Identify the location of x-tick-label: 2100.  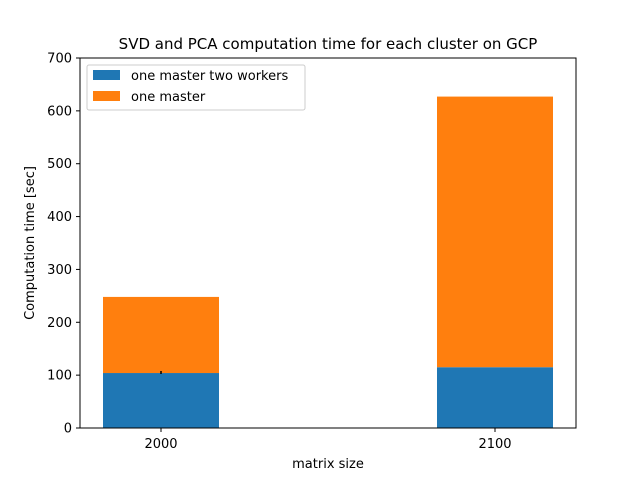
(494, 444).